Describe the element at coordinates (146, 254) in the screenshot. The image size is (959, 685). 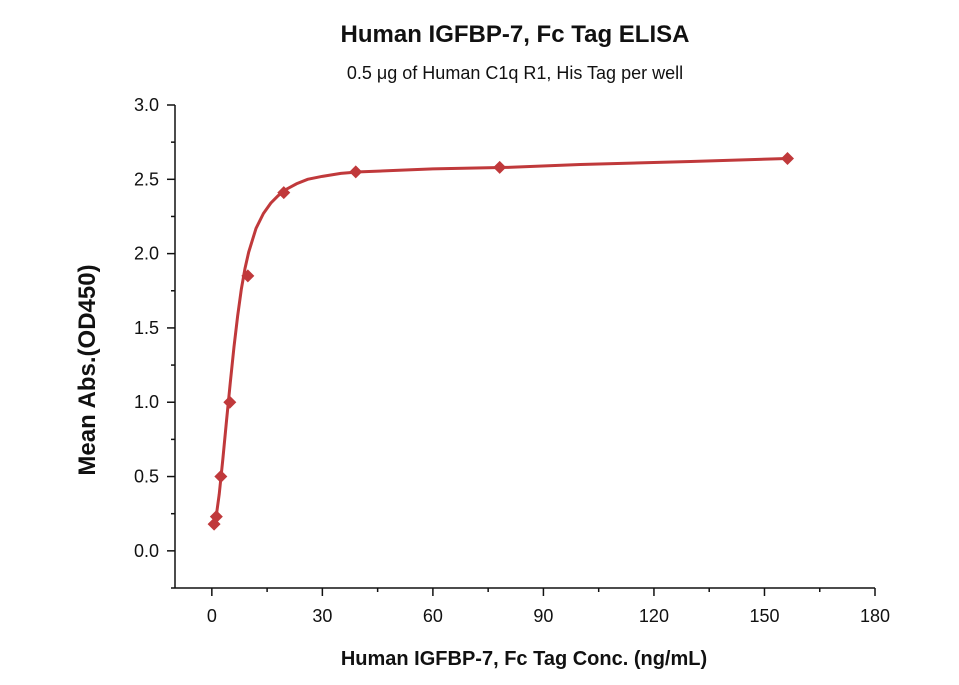
I see `y-tick-label: 2.0` at that location.